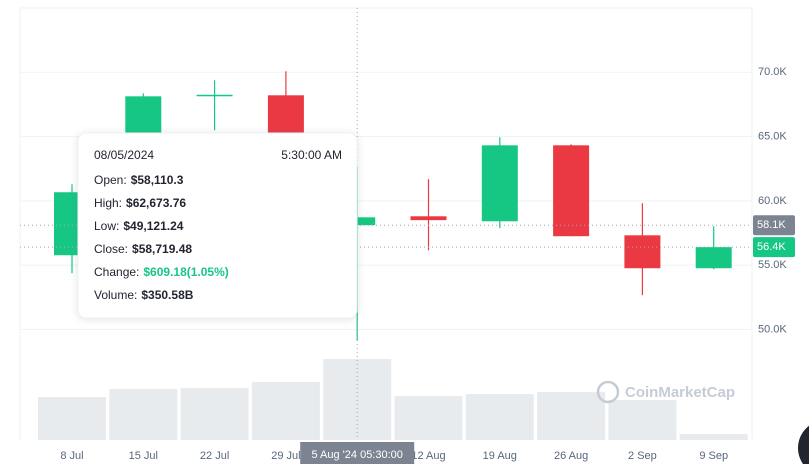 The width and height of the screenshot is (809, 464). What do you see at coordinates (156, 203) in the screenshot?
I see `tooltip-value: $62,673.76` at bounding box center [156, 203].